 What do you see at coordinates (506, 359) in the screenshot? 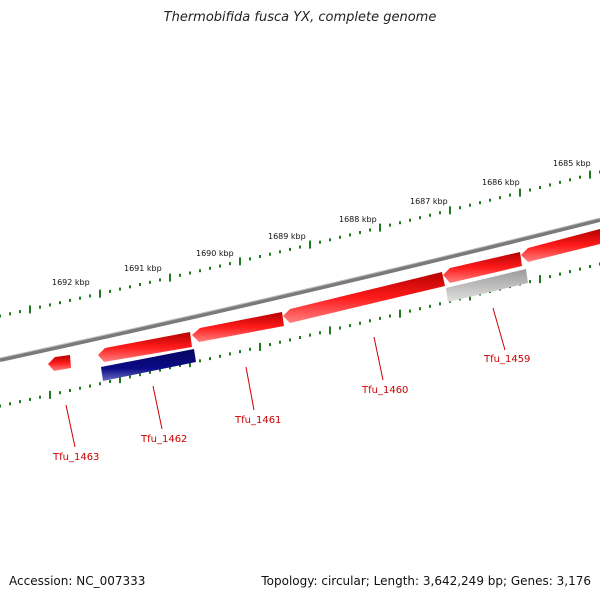
I see `gene-label-tfu1459: Tfu_1459` at bounding box center [506, 359].